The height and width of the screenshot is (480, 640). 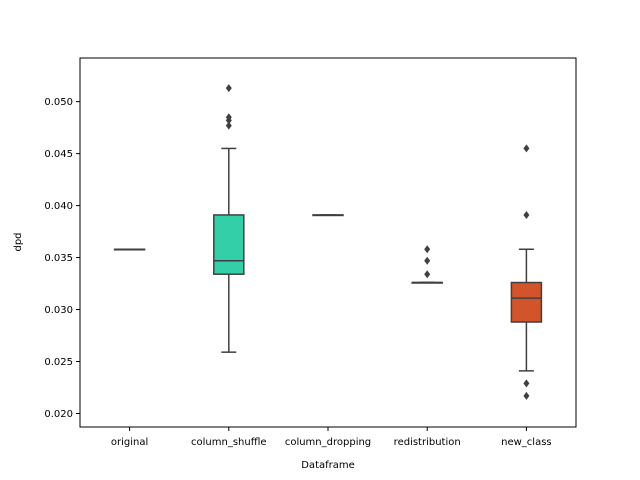 I want to click on x-tick-label: new_class, so click(x=526, y=442).